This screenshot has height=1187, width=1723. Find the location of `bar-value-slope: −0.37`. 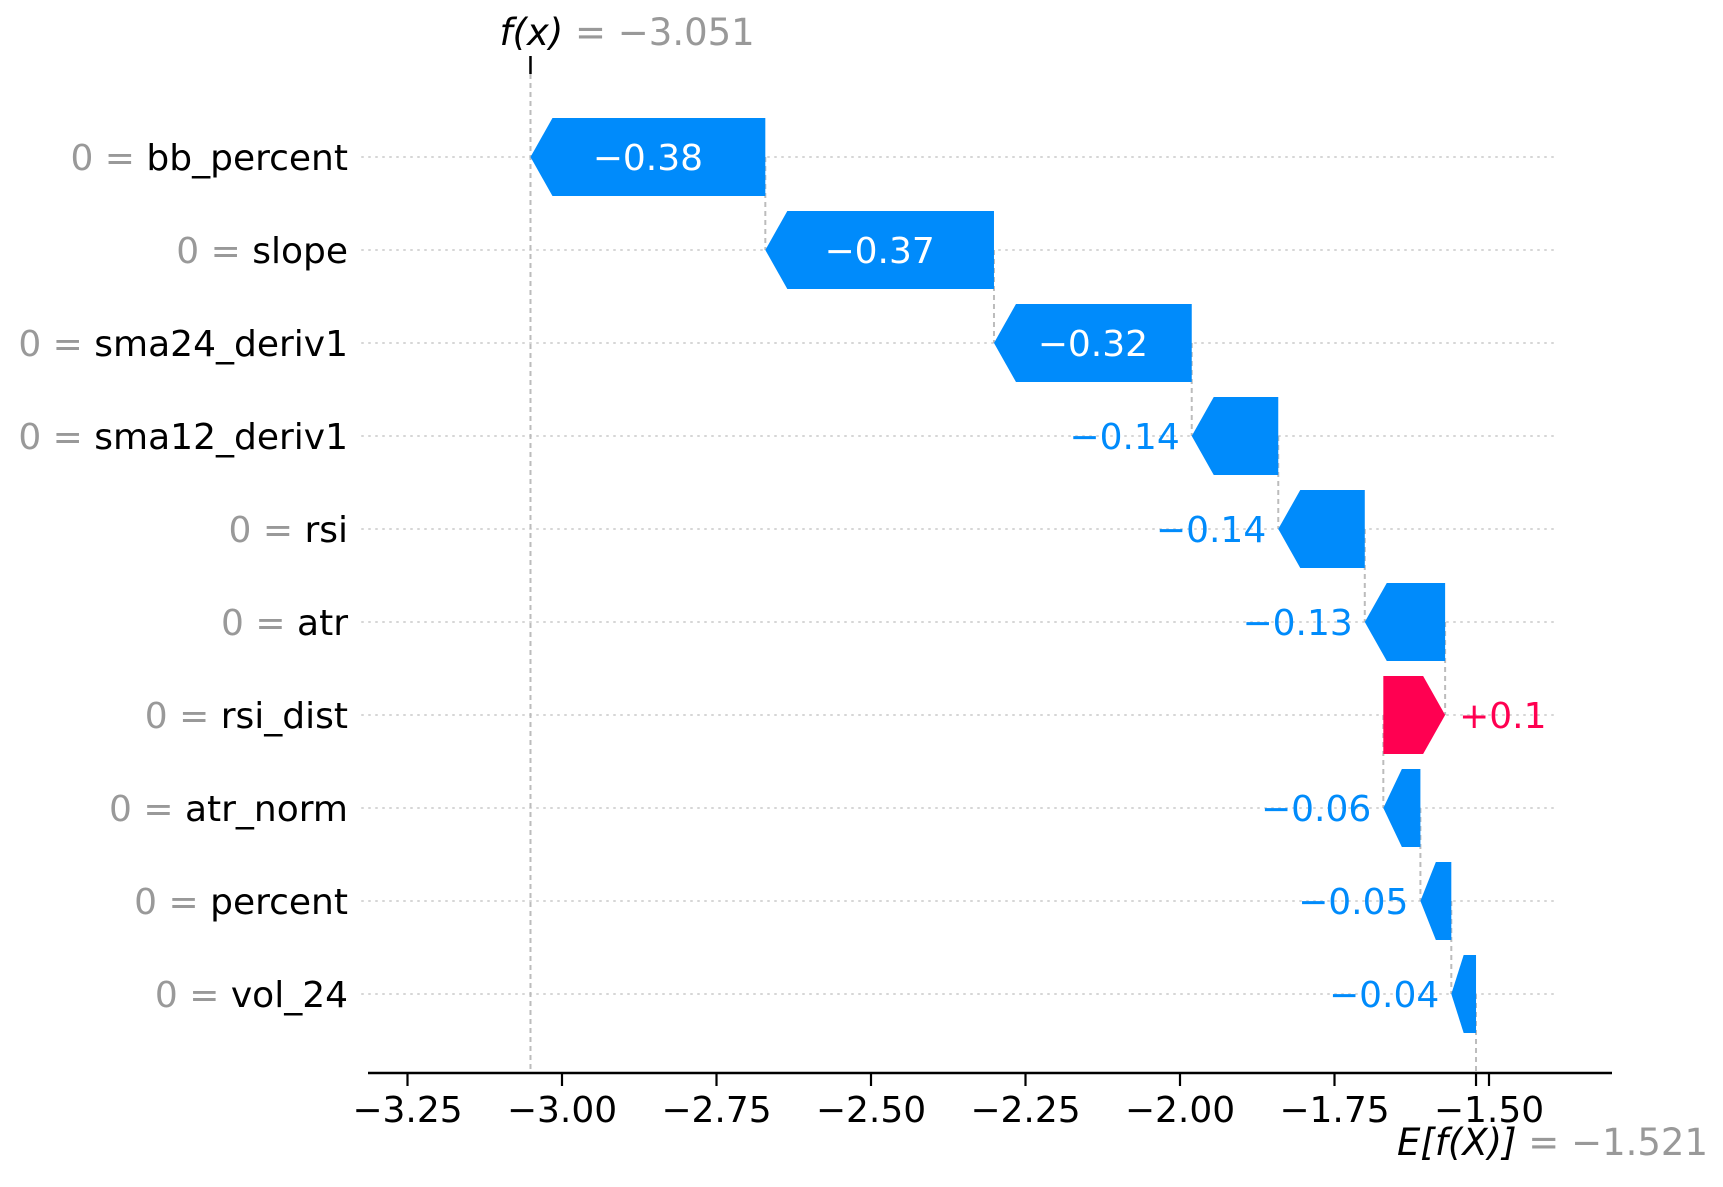

bar-value-slope: −0.37 is located at coordinates (879, 251).